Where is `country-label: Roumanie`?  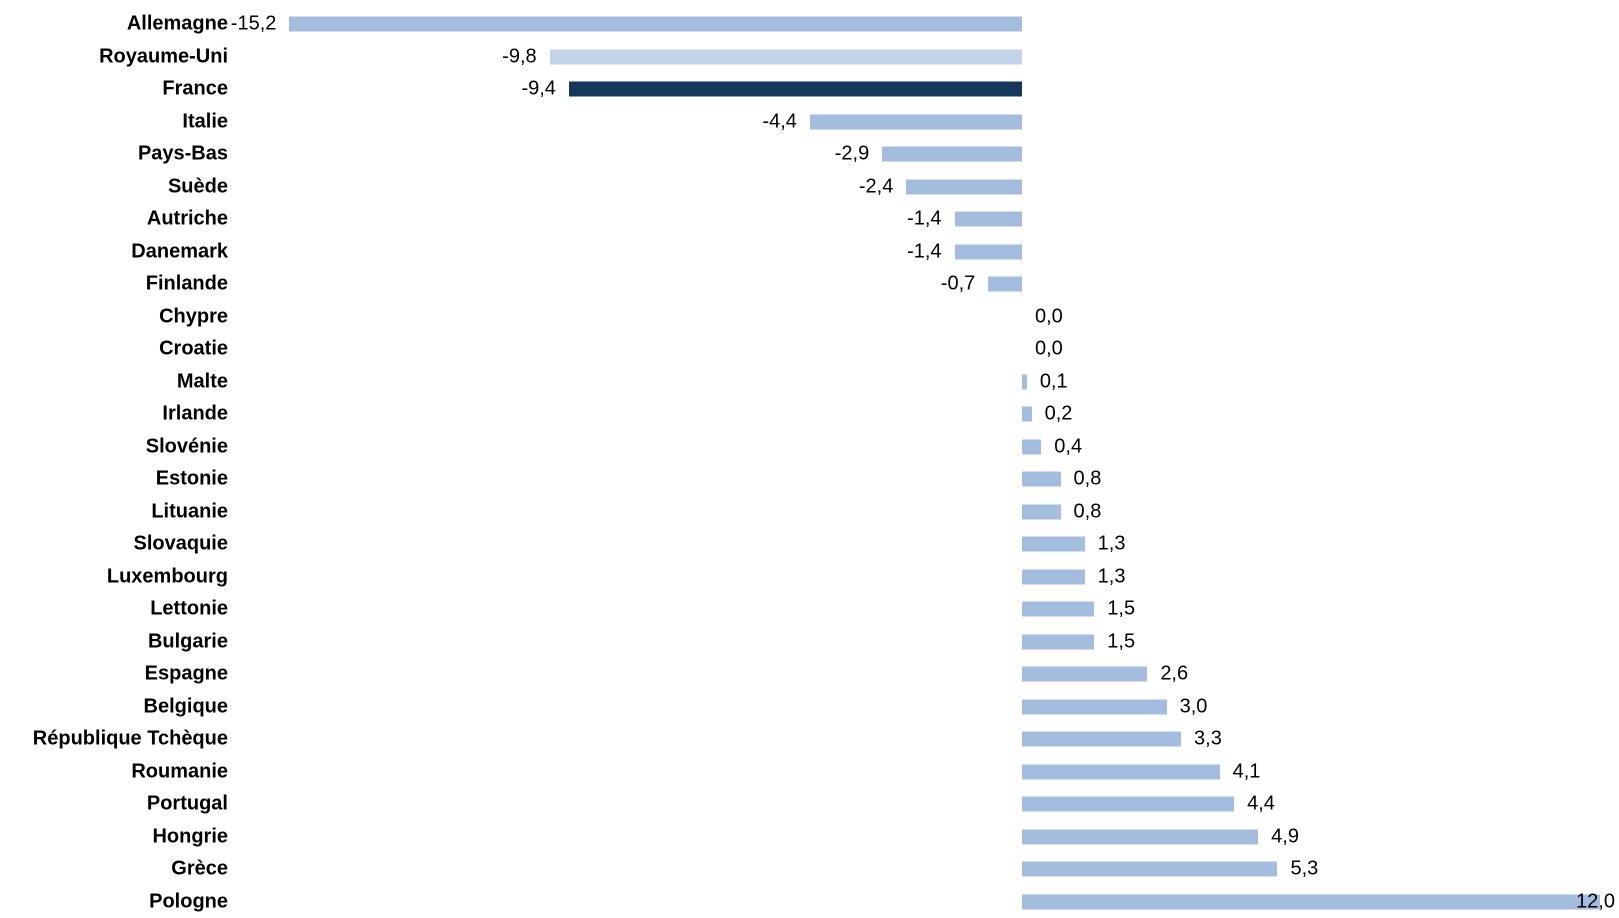
country-label: Roumanie is located at coordinates (179, 771).